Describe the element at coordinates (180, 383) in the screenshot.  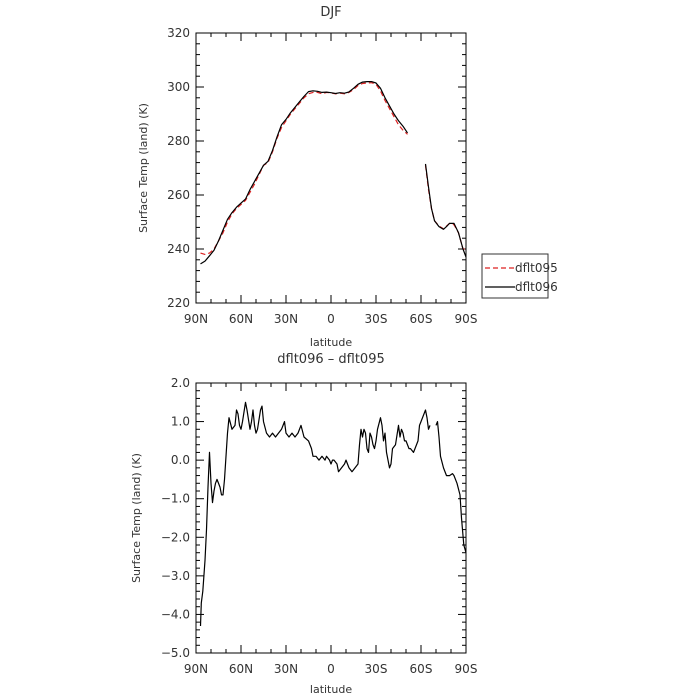
I see `bottom-y-tick-label: 2.0` at that location.